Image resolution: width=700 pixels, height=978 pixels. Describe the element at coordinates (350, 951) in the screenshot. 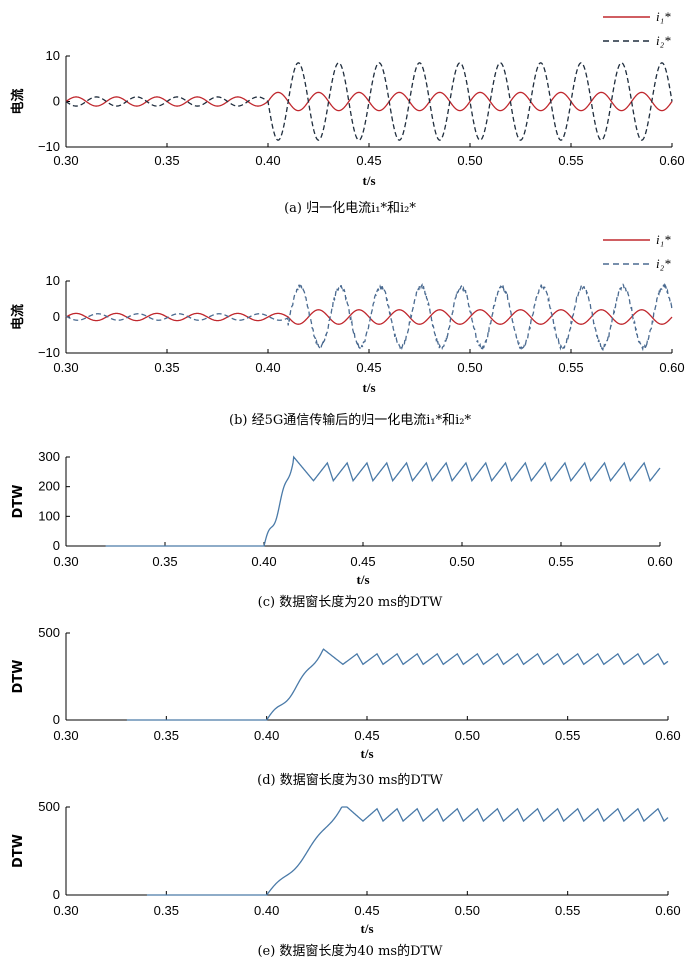

I see `chart-caption: (e) 数据窗长度为40 ms的DTW` at that location.